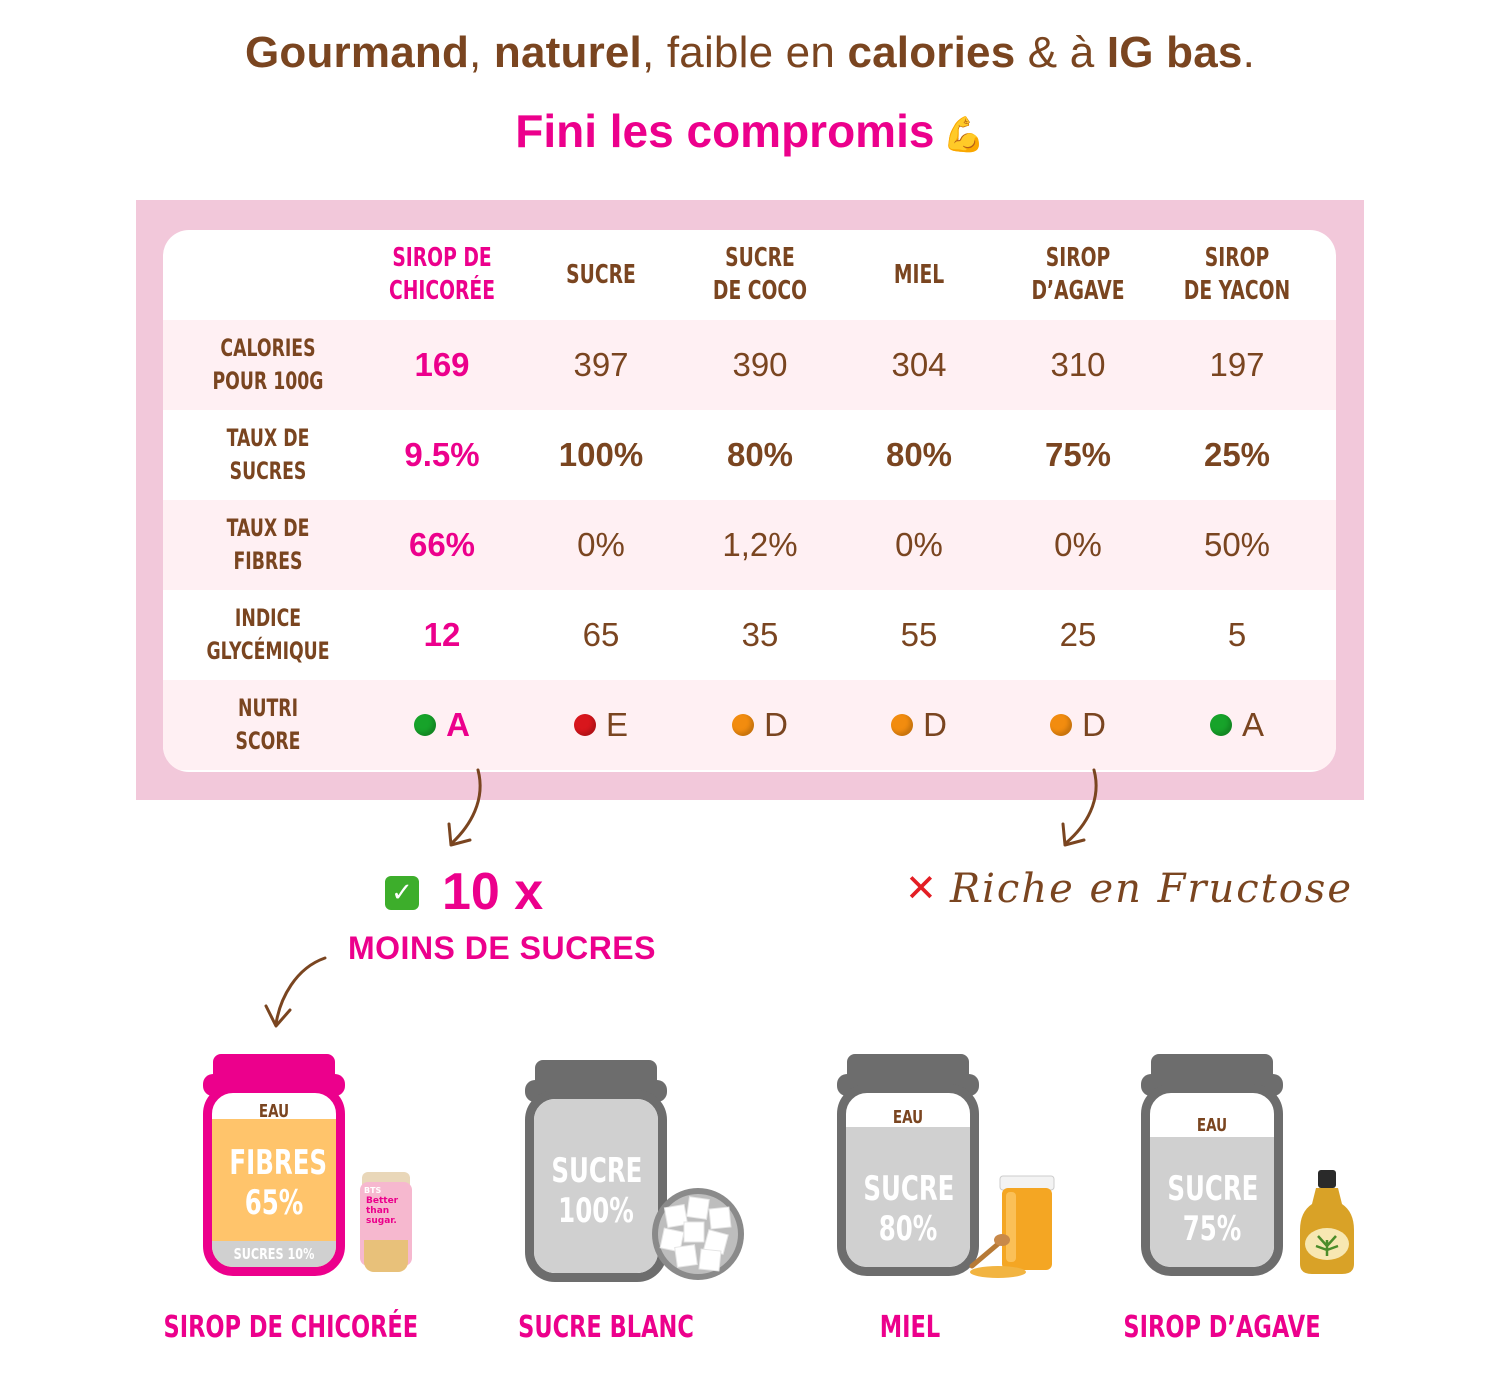  I want to click on jar-main-label: SUCRE, so click(597, 1171).